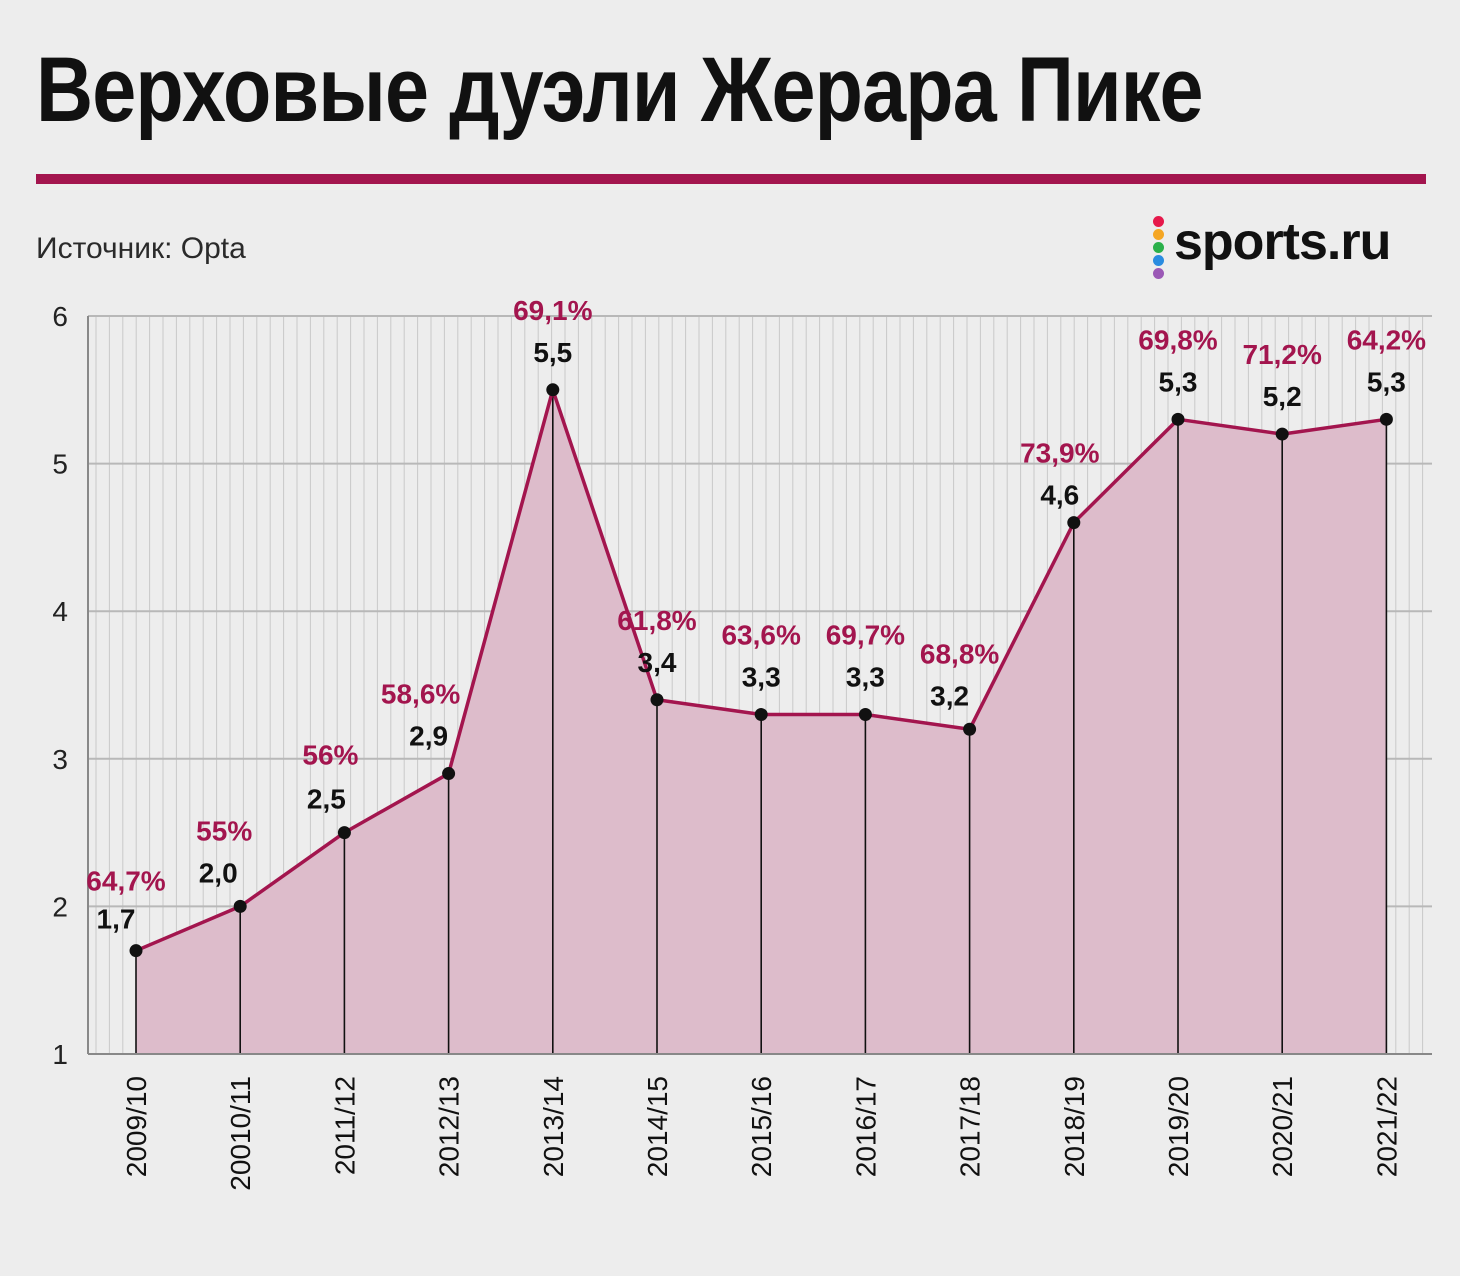 The height and width of the screenshot is (1276, 1460). Describe the element at coordinates (553, 1126) in the screenshot. I see `x-tick-label: 2013/14` at that location.